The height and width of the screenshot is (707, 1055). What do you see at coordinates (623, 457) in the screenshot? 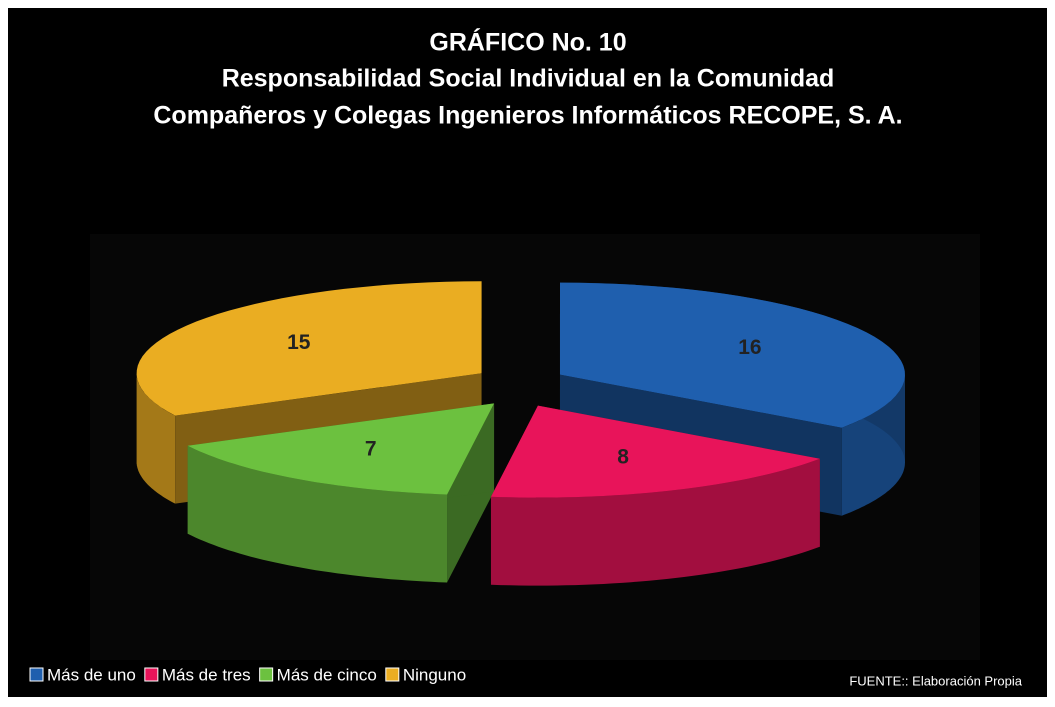
I see `data-label: 8` at bounding box center [623, 457].